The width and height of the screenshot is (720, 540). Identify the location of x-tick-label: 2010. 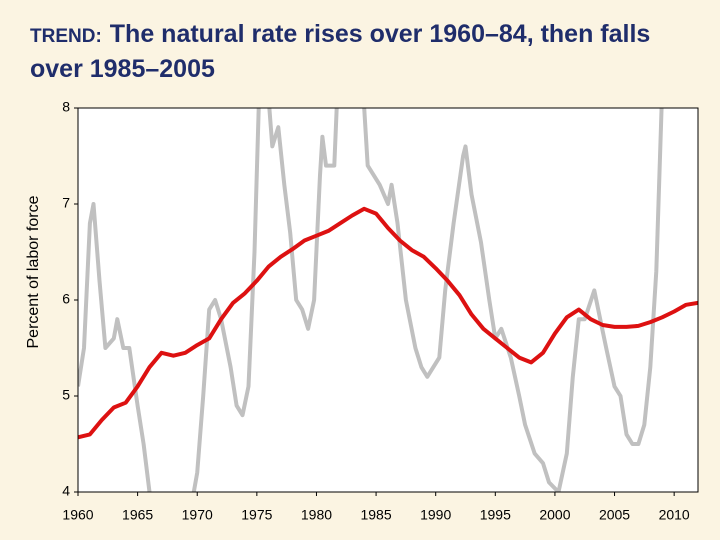
(674, 515).